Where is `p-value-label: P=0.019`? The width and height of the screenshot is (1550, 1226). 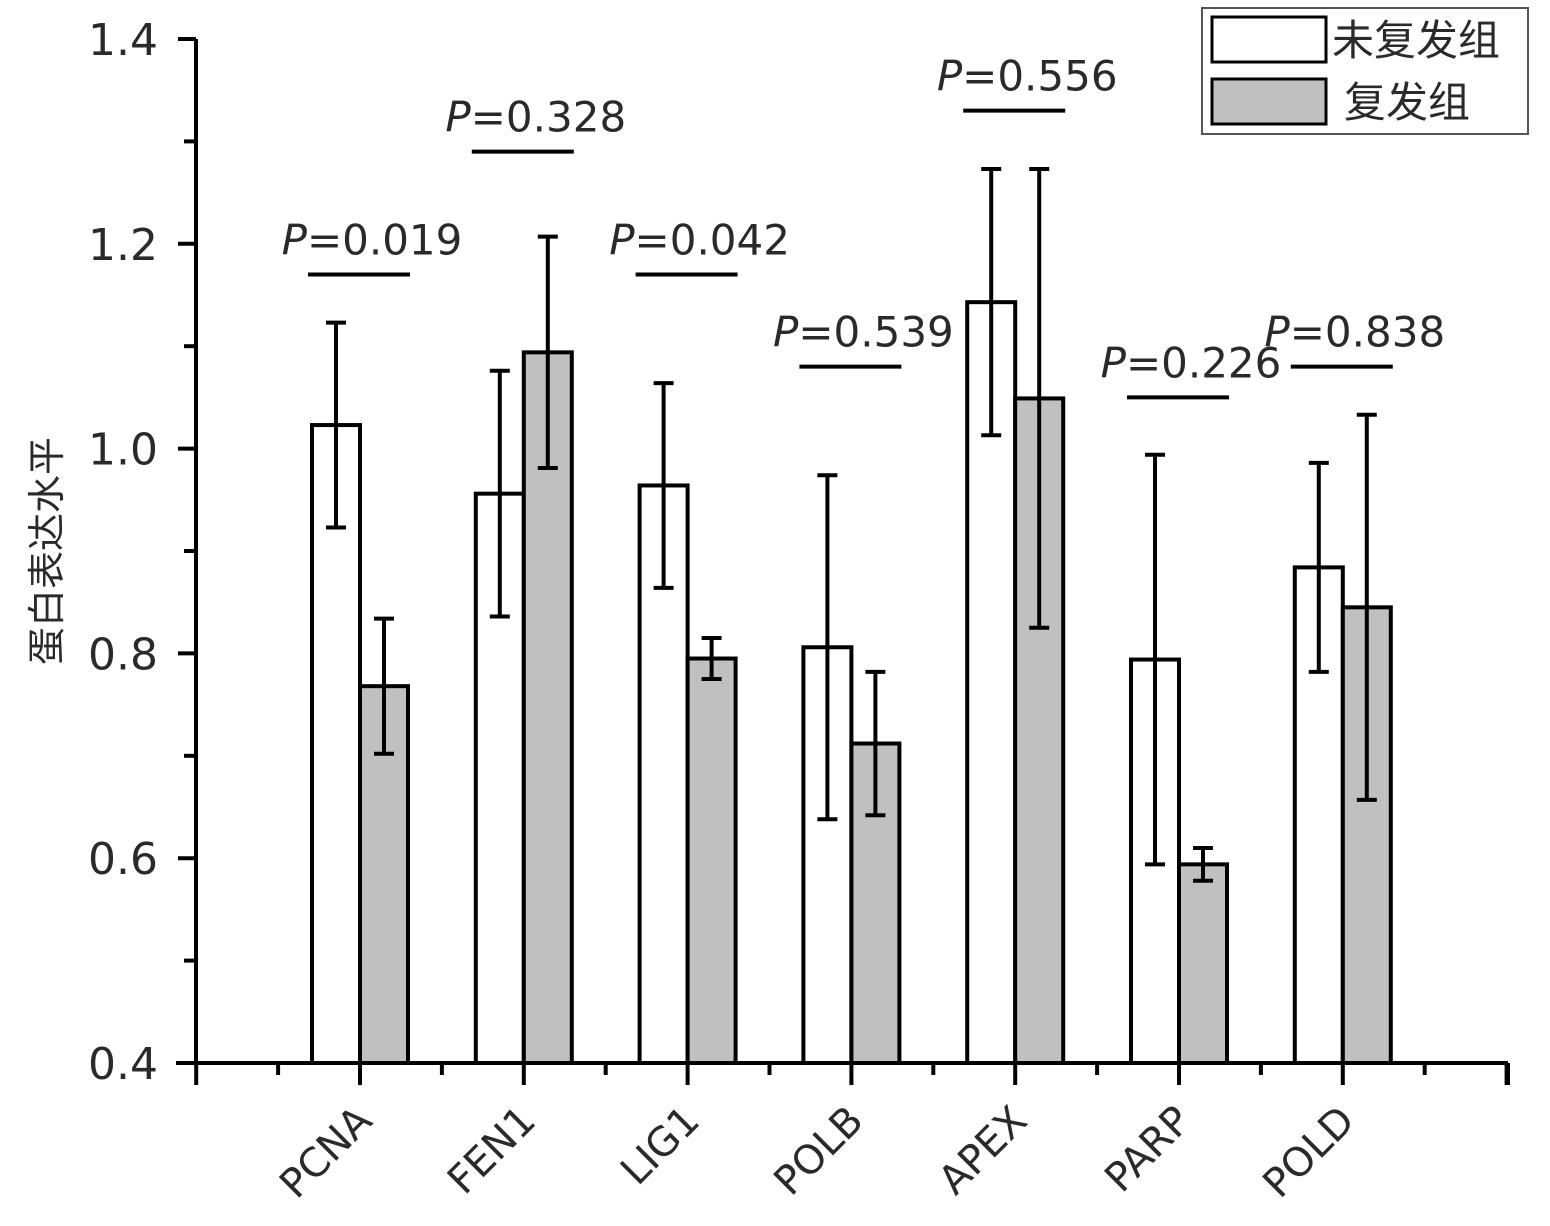 p-value-label: P=0.019 is located at coordinates (372, 240).